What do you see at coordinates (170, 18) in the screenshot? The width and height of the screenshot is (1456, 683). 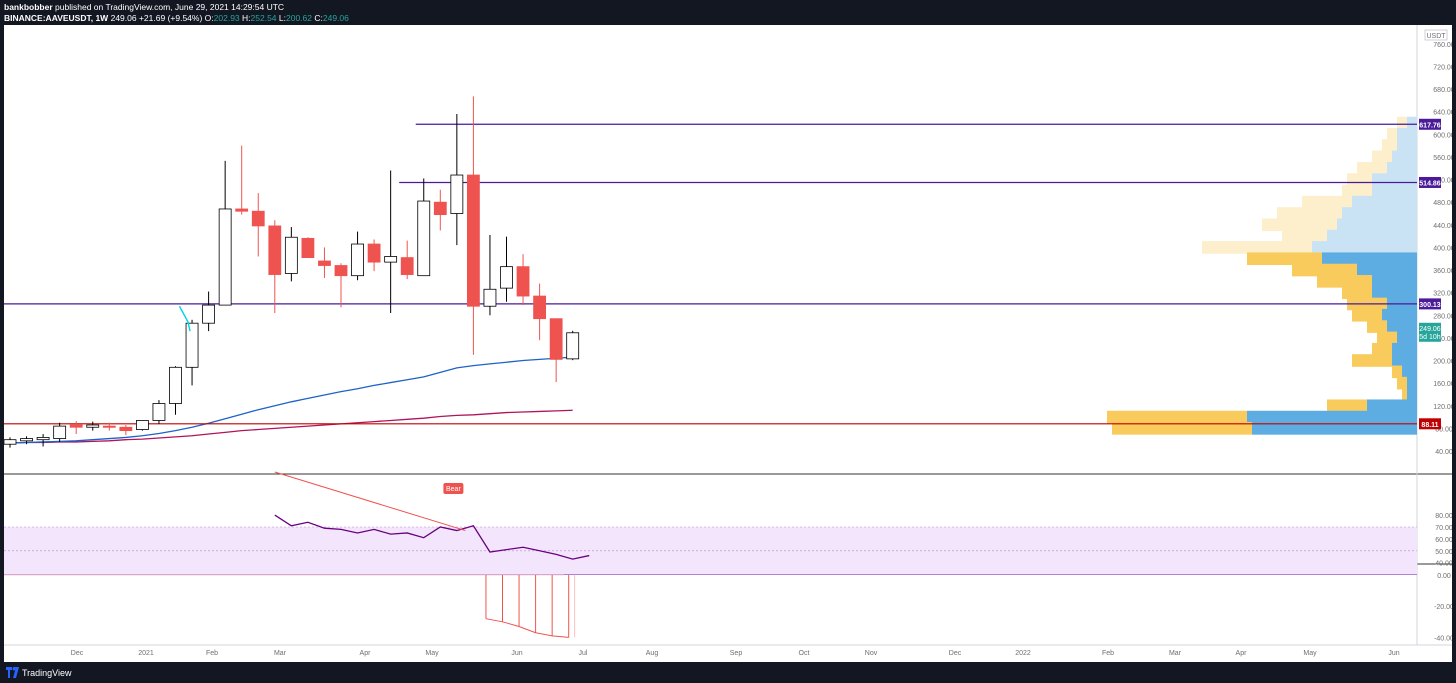 I see `price-change: +21.69 (+9.54%)` at bounding box center [170, 18].